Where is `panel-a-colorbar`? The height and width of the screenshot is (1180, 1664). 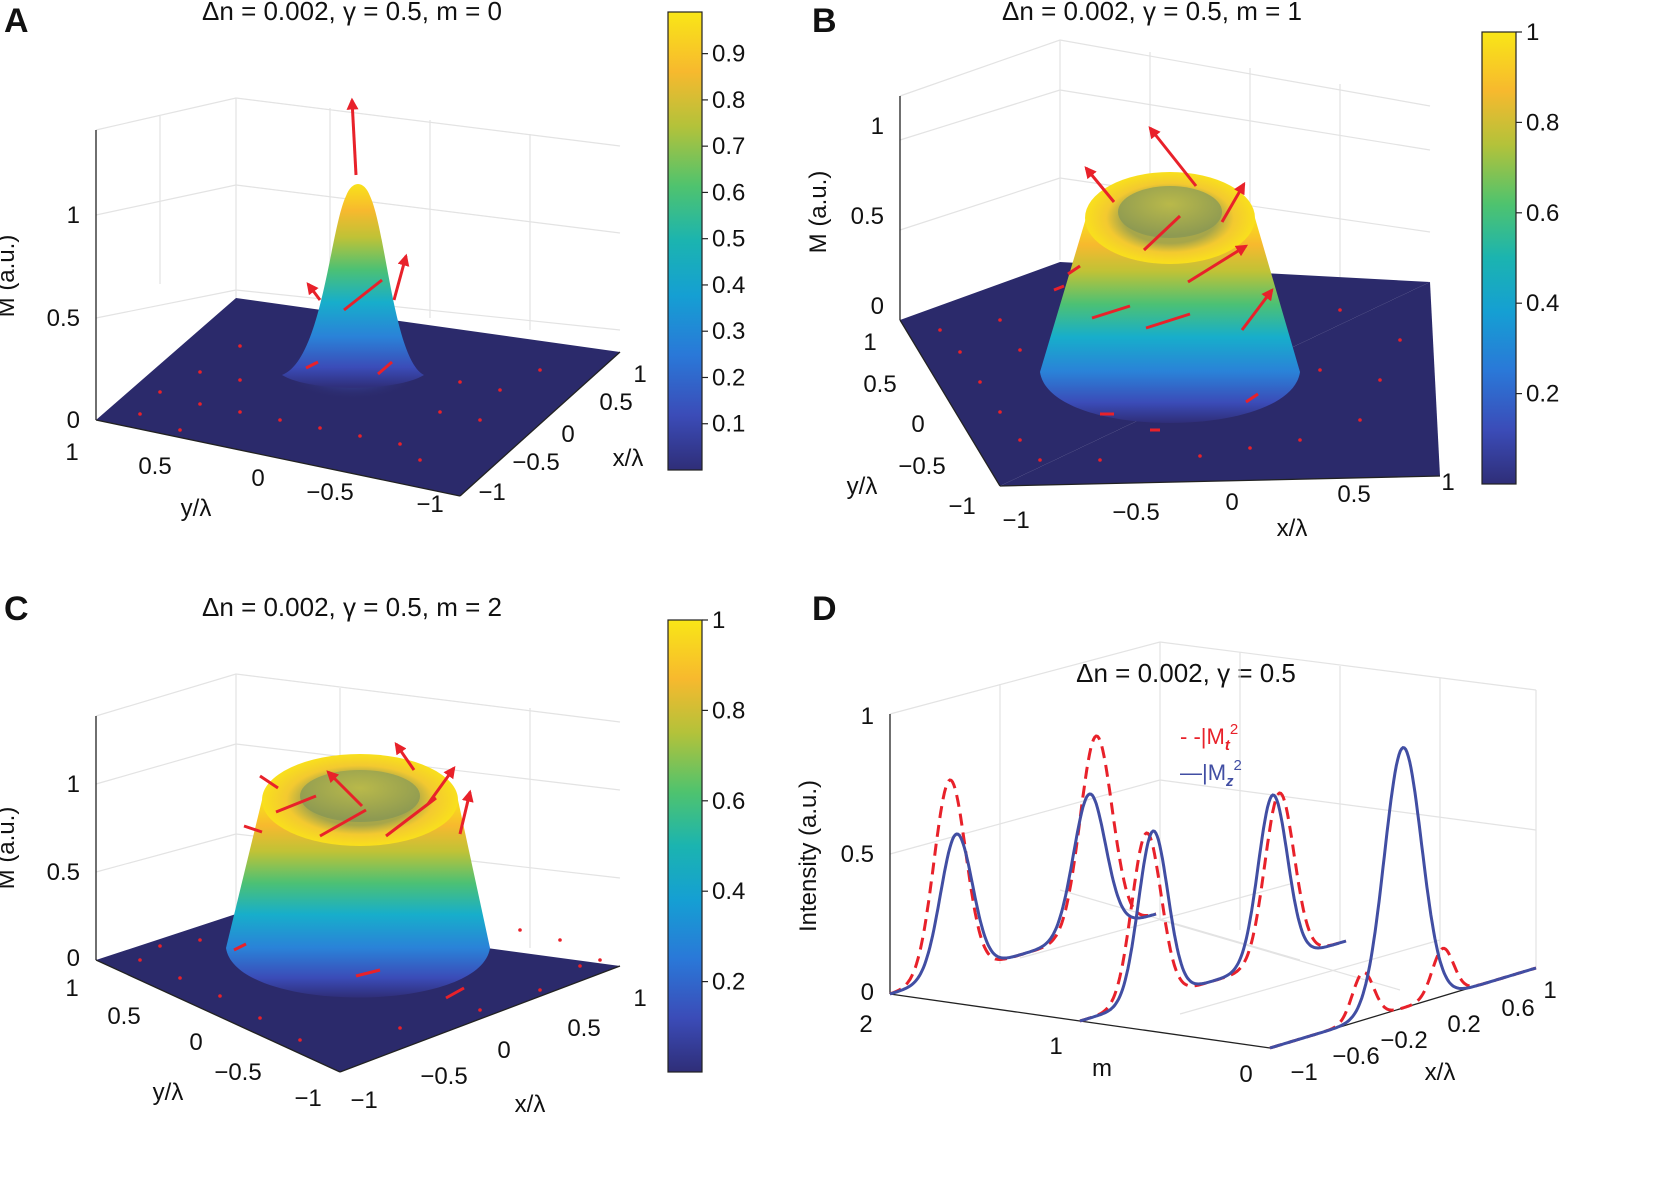
panel-a-colorbar is located at coordinates (685, 241).